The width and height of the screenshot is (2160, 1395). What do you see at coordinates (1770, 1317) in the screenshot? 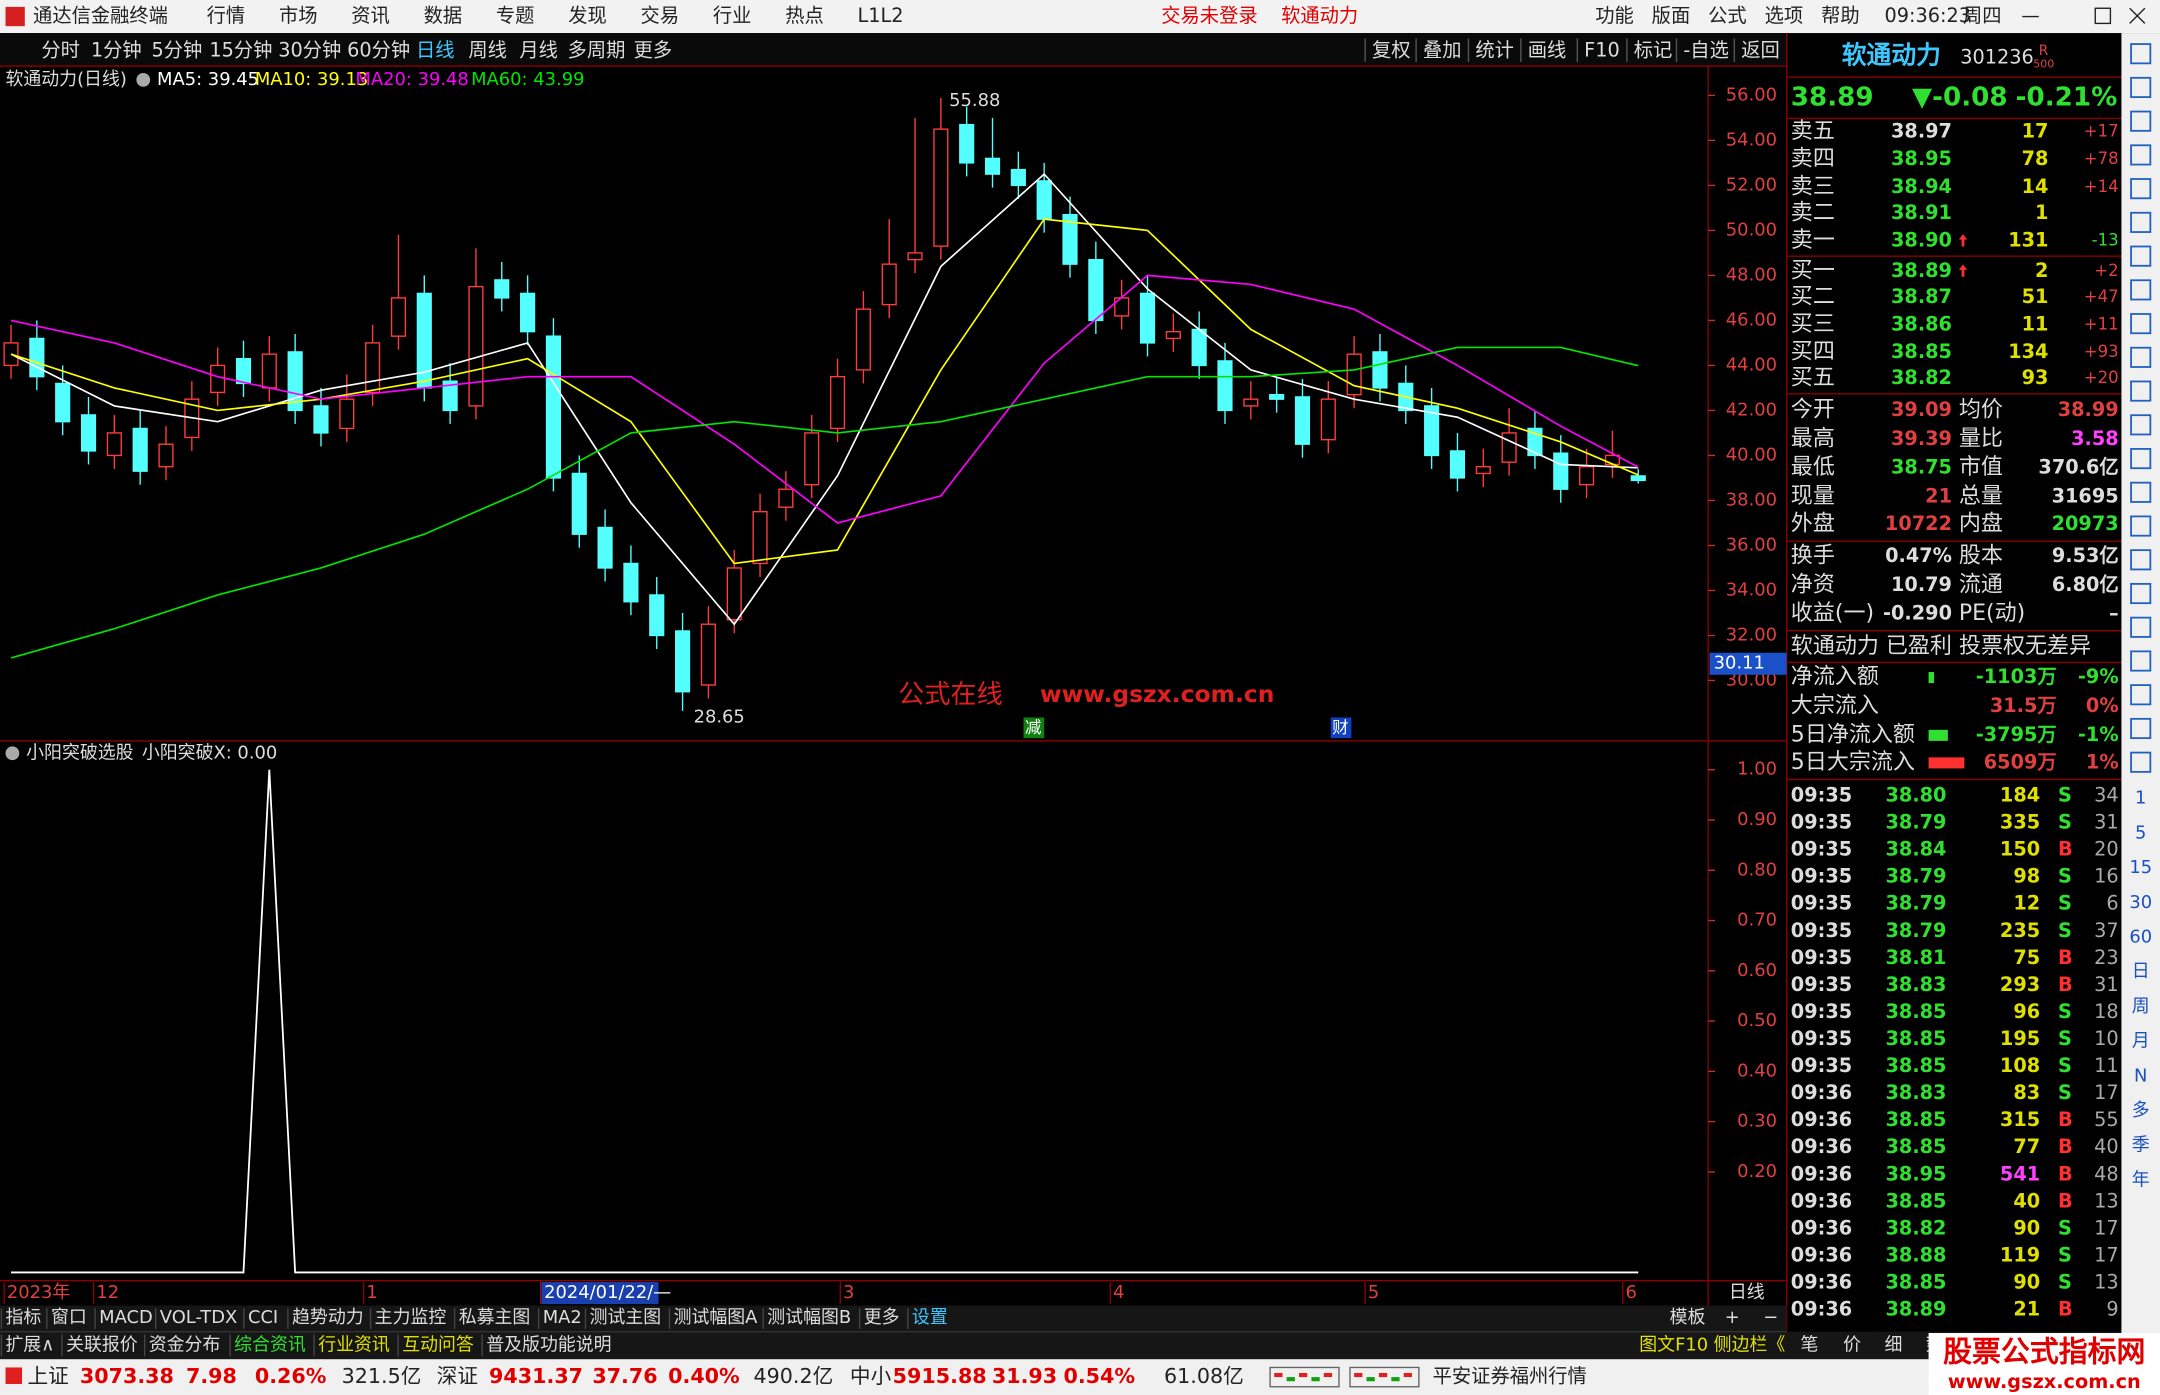
I see `tab-control: −` at bounding box center [1770, 1317].